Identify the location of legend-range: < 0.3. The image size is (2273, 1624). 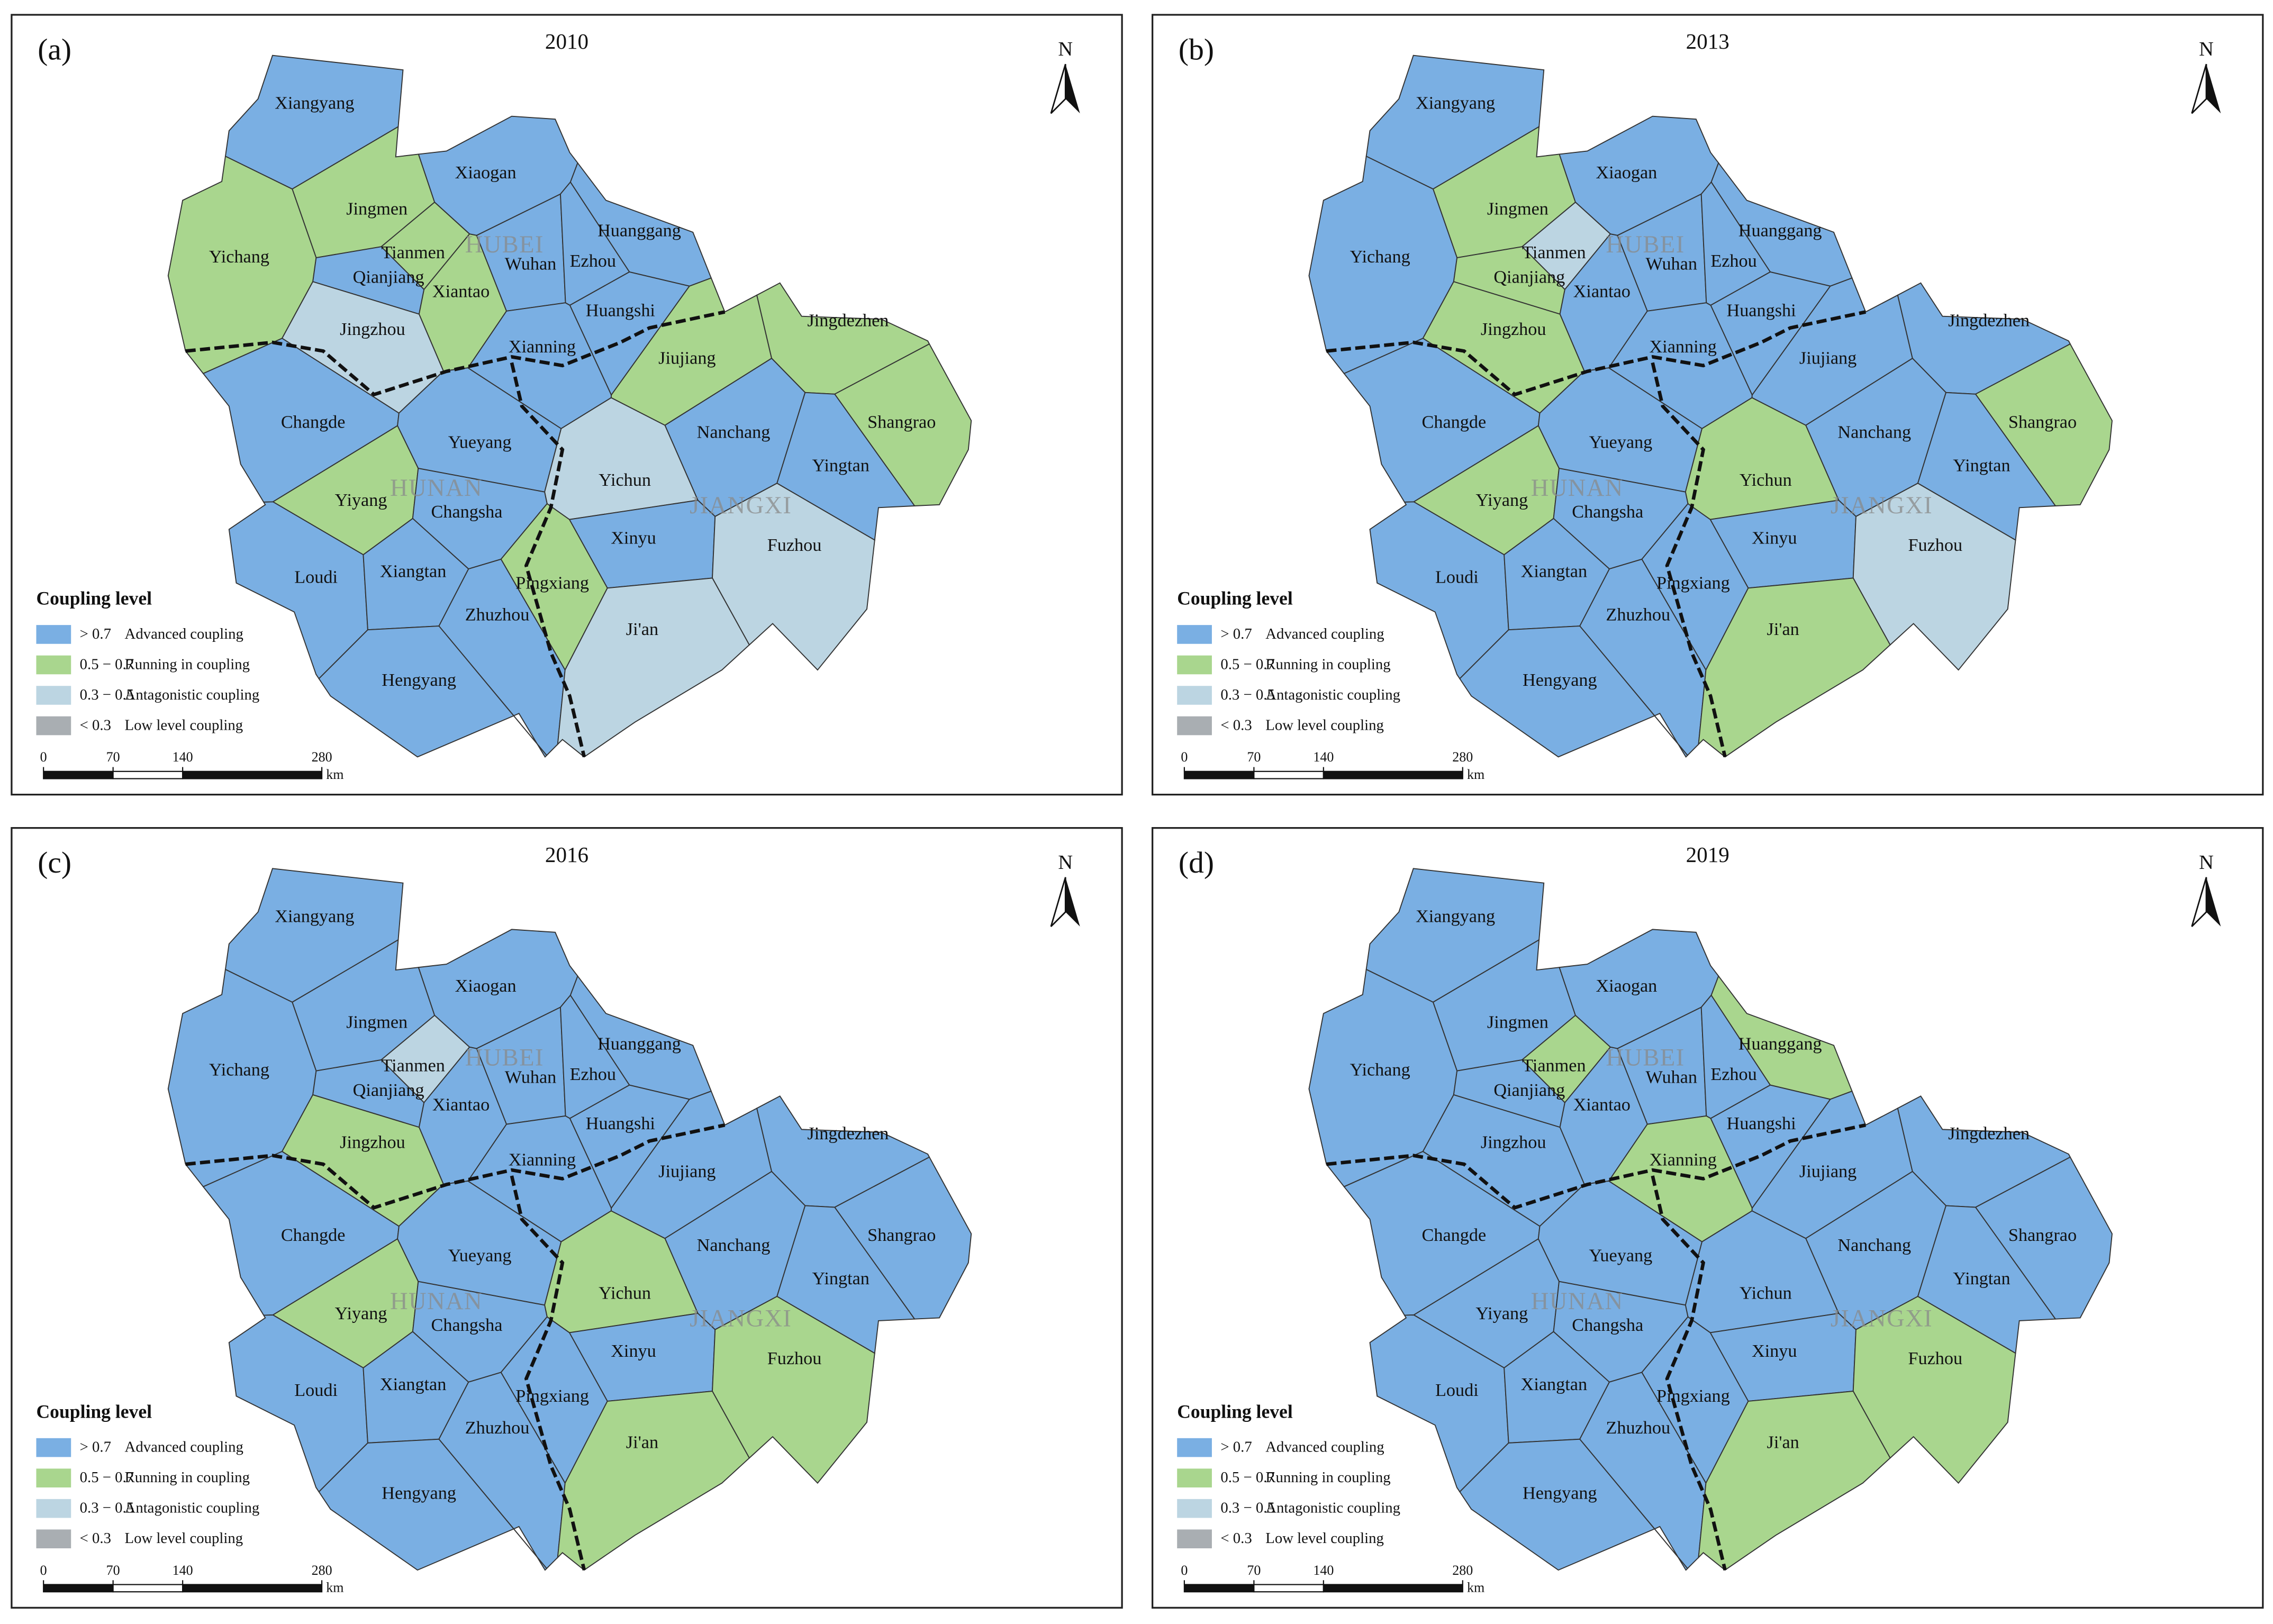
(95, 1539).